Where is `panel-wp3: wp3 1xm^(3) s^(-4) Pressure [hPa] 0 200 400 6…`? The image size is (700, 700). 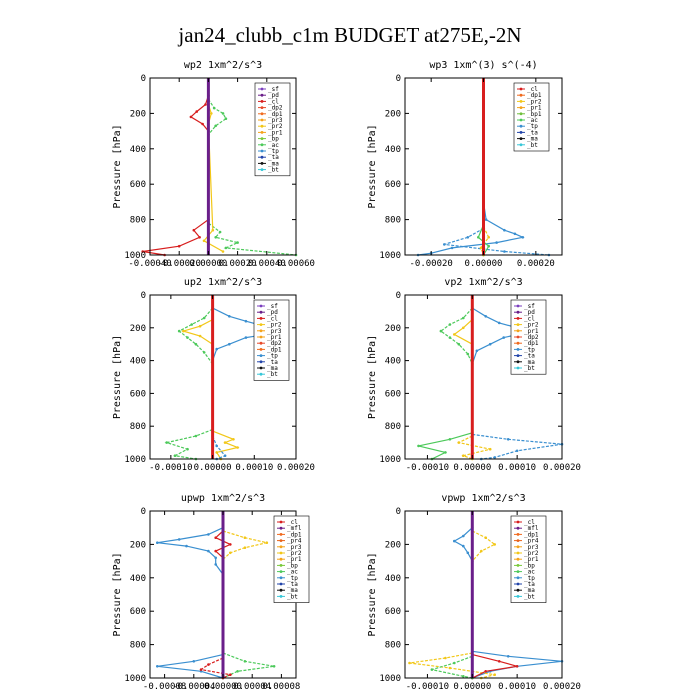
panel-wp3: wp3 1xm^(3) s^(-4) Pressure [hPa] 0 200 400 6… is located at coordinates (465, 164).